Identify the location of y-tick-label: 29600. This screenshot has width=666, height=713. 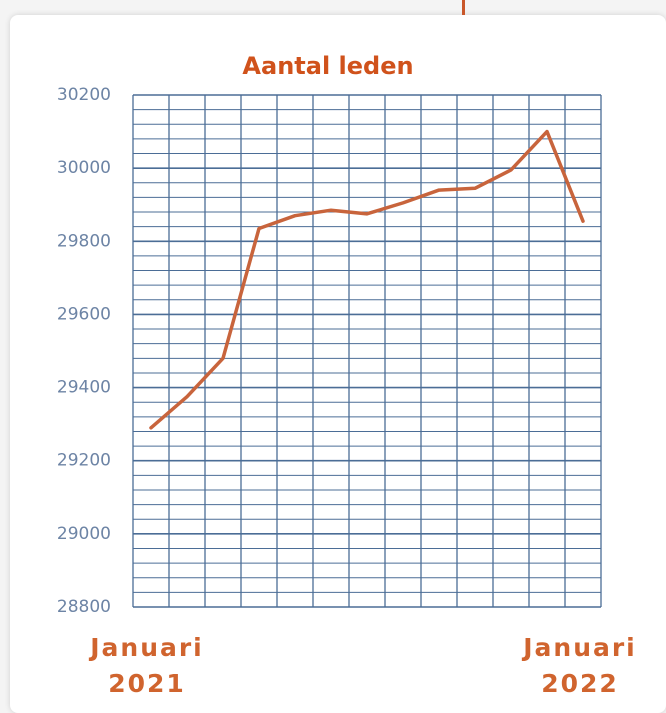
(84, 314).